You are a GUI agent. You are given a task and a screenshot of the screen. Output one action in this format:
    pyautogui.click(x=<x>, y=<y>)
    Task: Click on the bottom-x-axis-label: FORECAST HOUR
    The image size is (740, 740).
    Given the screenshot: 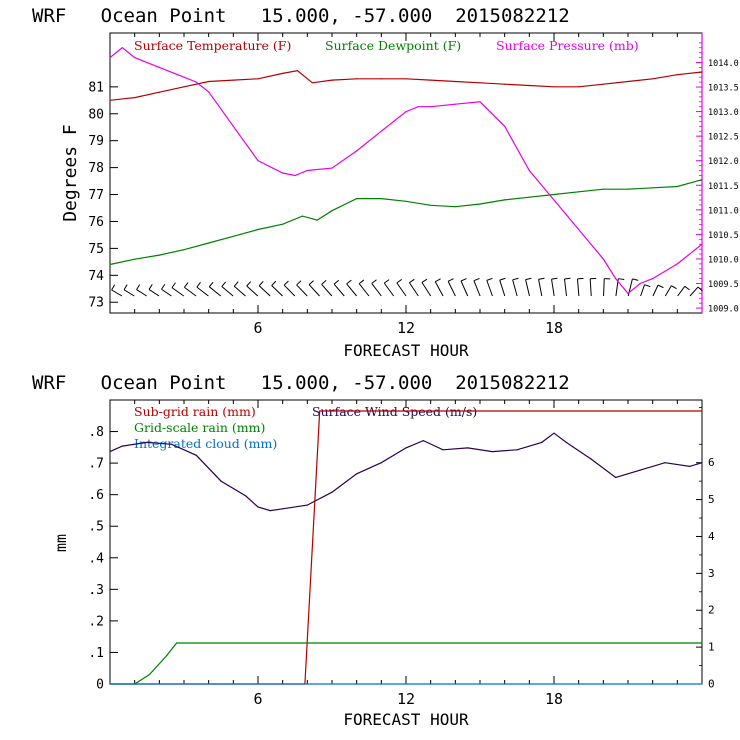 What is the action you would take?
    pyautogui.click(x=406, y=719)
    